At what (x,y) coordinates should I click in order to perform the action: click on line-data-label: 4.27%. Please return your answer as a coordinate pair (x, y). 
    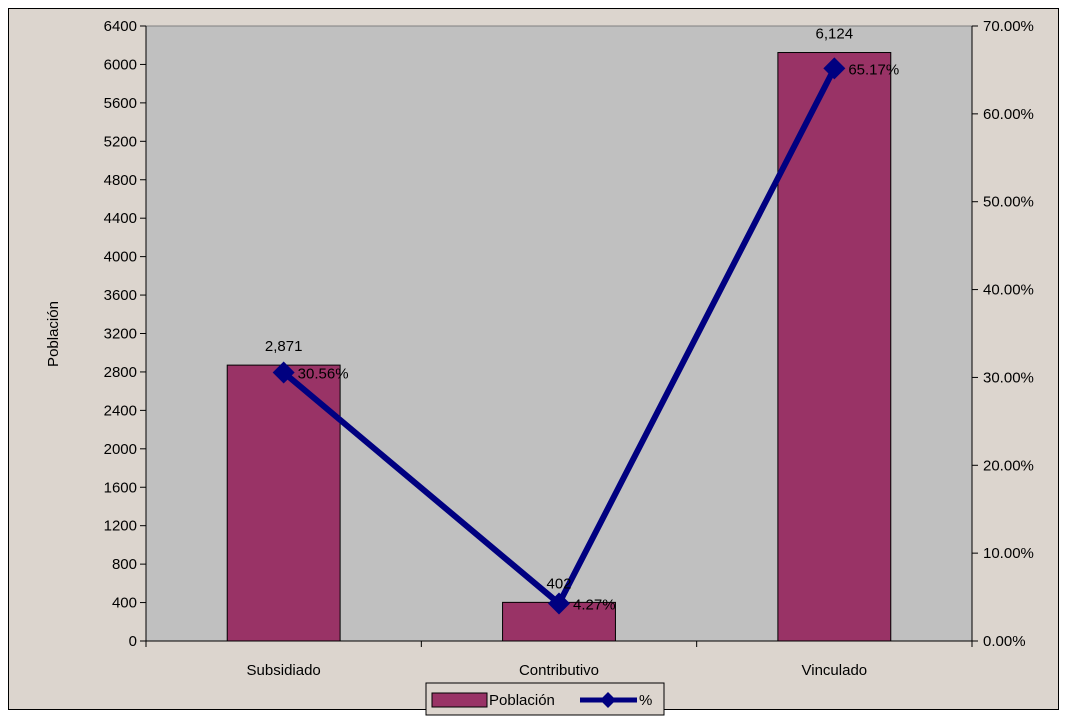
    Looking at the image, I should click on (594, 604).